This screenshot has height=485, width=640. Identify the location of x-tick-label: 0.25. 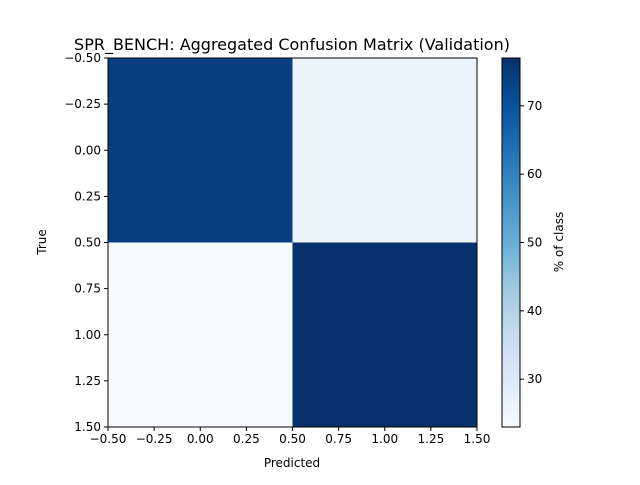
(246, 439).